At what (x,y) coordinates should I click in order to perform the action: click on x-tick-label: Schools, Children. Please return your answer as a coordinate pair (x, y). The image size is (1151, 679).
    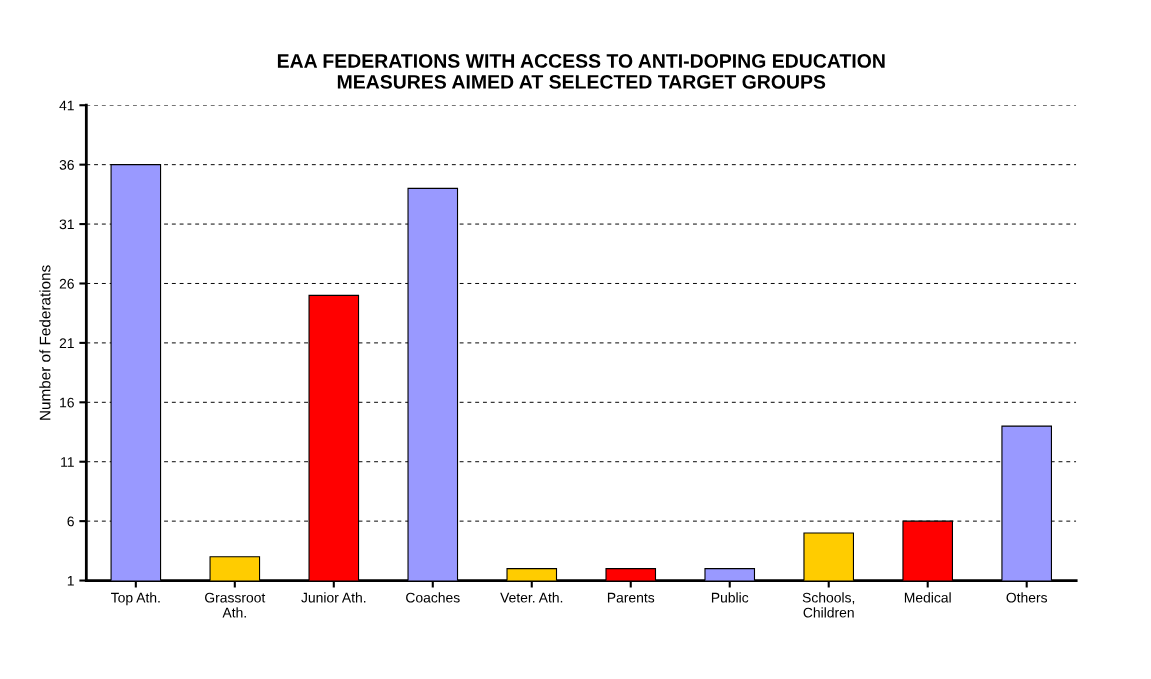
    Looking at the image, I should click on (828, 605).